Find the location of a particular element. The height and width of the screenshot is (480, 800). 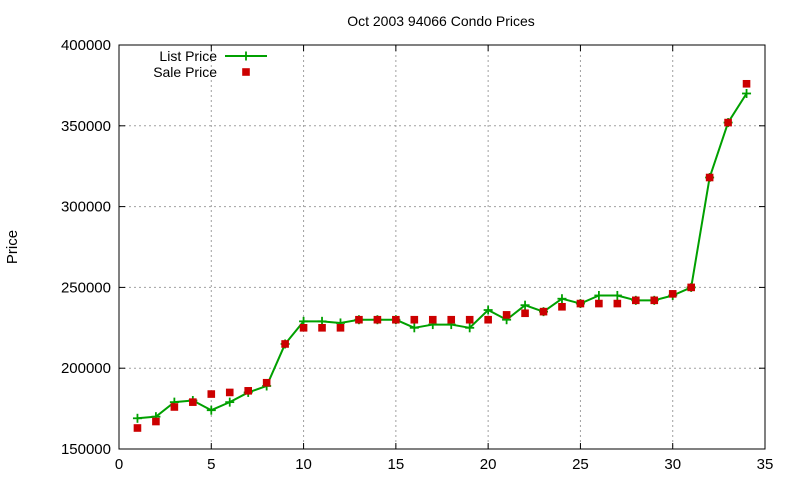

y-tick-label: 400000 is located at coordinates (86, 45).